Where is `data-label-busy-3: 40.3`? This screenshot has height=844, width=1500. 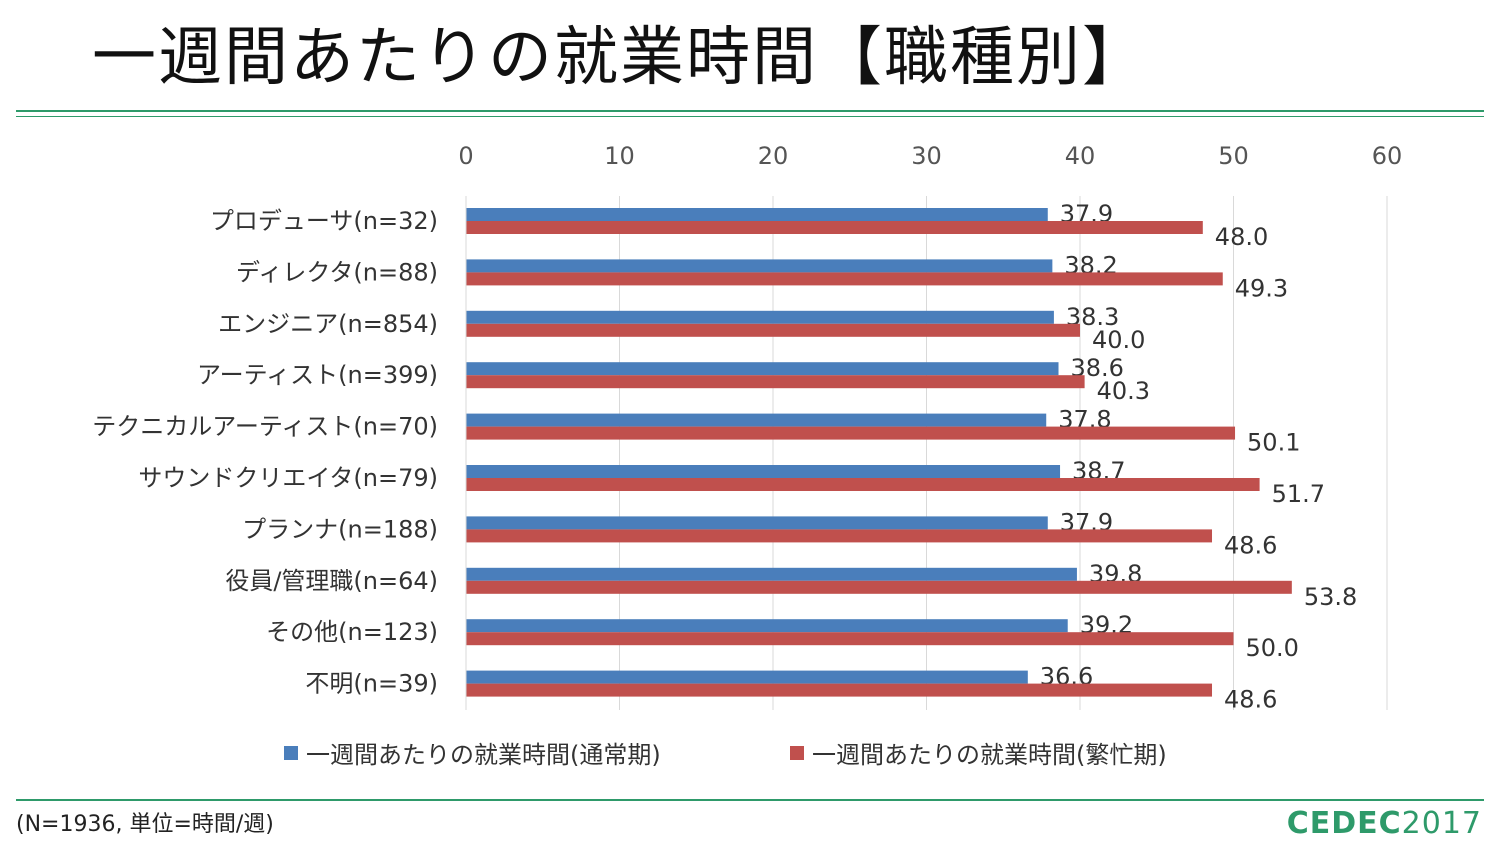 data-label-busy-3: 40.3 is located at coordinates (1123, 391).